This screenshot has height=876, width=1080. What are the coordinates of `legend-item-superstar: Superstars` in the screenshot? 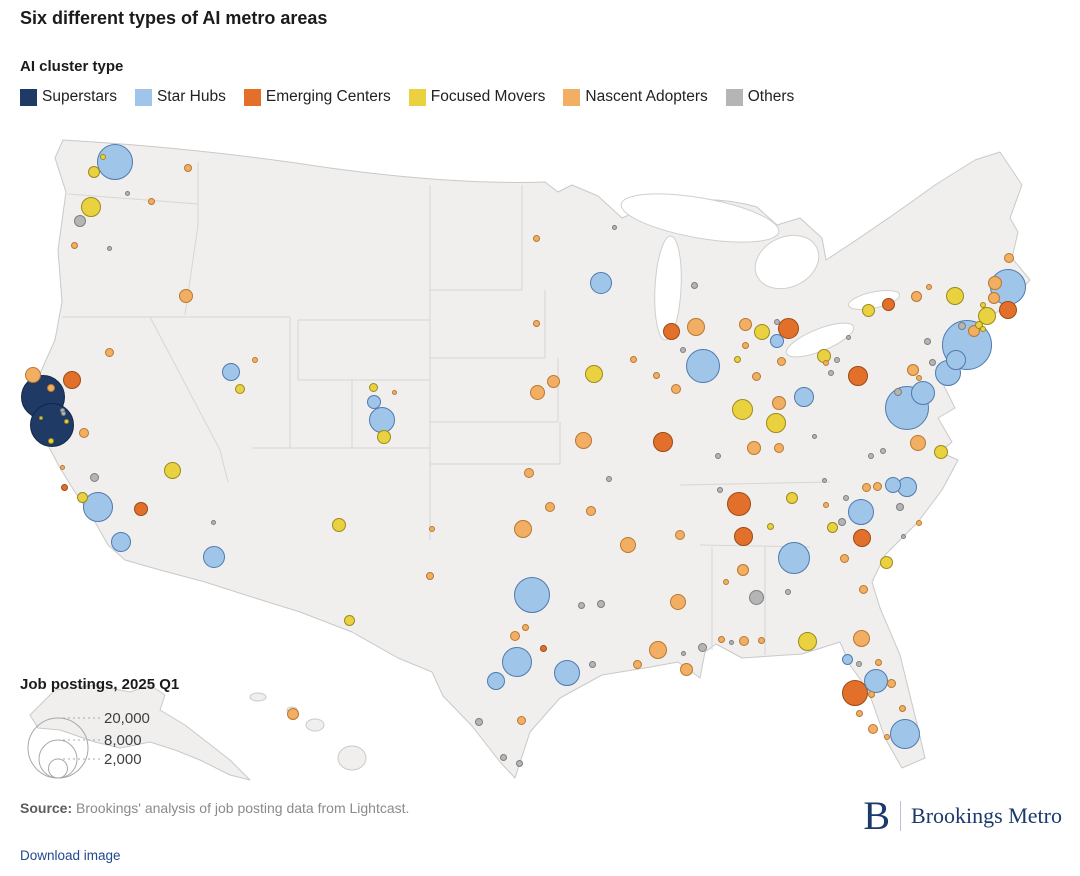 It's located at (68, 97).